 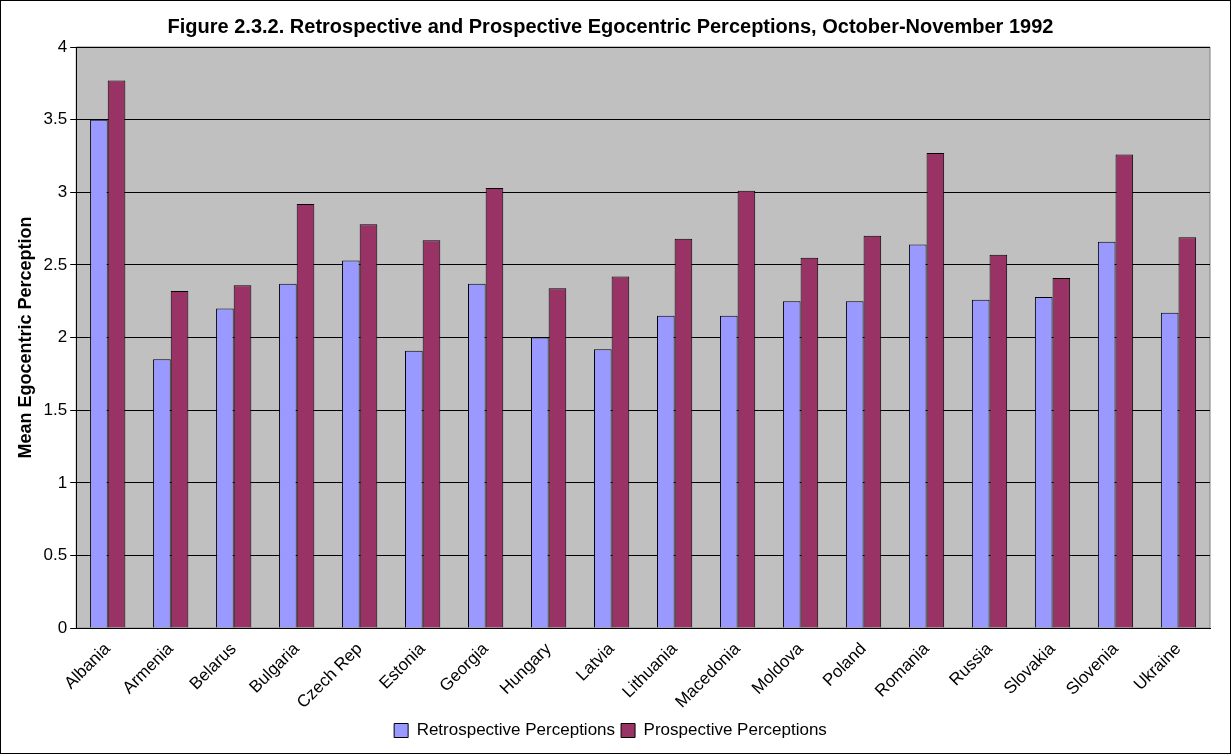 What do you see at coordinates (55, 409) in the screenshot?
I see `y-tick-label: 1.5` at bounding box center [55, 409].